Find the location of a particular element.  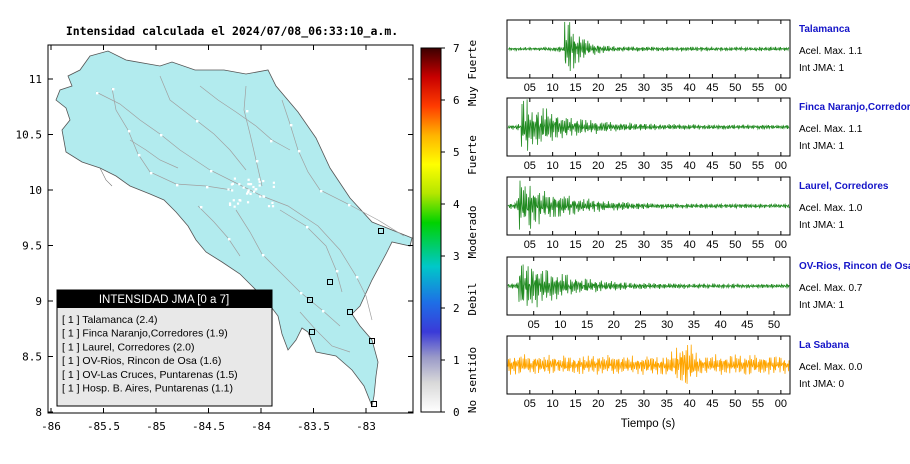

lon-tick-label: -86 is located at coordinates (51, 426).